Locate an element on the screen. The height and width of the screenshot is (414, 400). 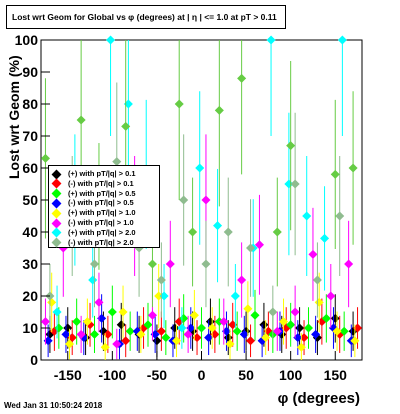
y-tick-label: 100 is located at coordinates (27, 40).